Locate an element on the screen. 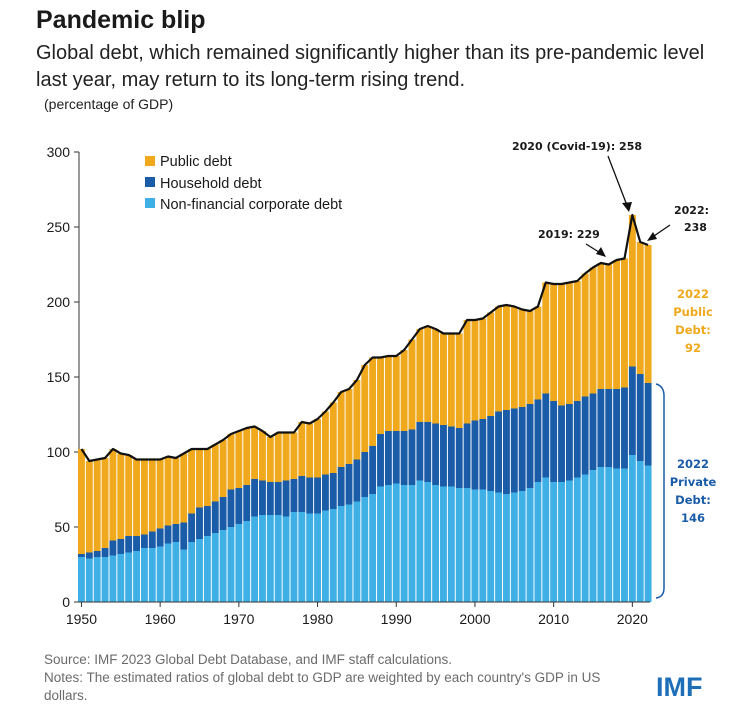 Image resolution: width=732 pixels, height=709 pixels. private-label-line-4: 146 is located at coordinates (693, 518).